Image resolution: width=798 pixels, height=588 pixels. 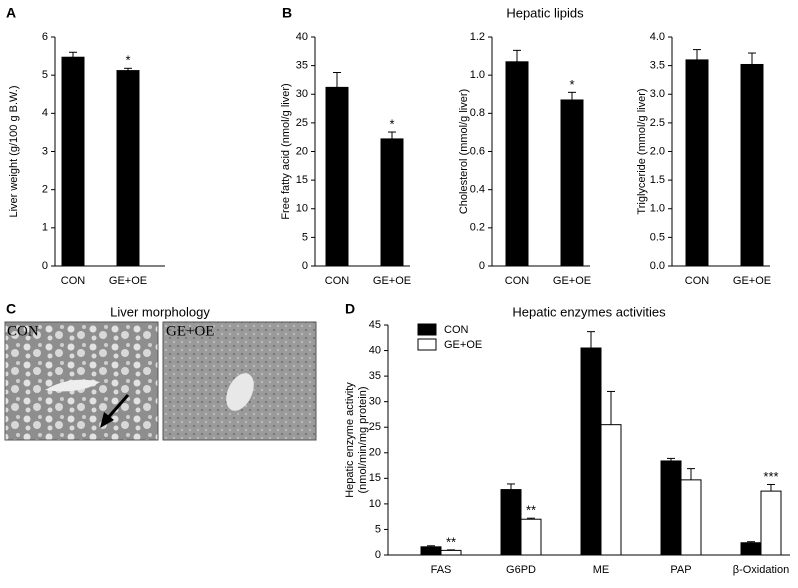 I want to click on panel-label: B, so click(x=287, y=13).